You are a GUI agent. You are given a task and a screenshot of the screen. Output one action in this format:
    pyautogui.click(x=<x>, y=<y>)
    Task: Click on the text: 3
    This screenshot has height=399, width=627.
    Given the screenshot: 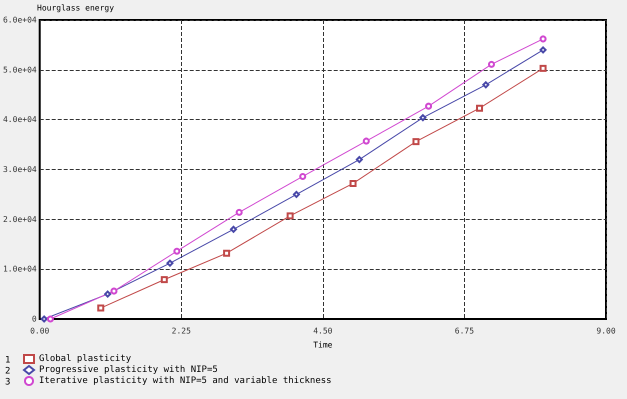 What is the action you would take?
    pyautogui.click(x=7, y=383)
    